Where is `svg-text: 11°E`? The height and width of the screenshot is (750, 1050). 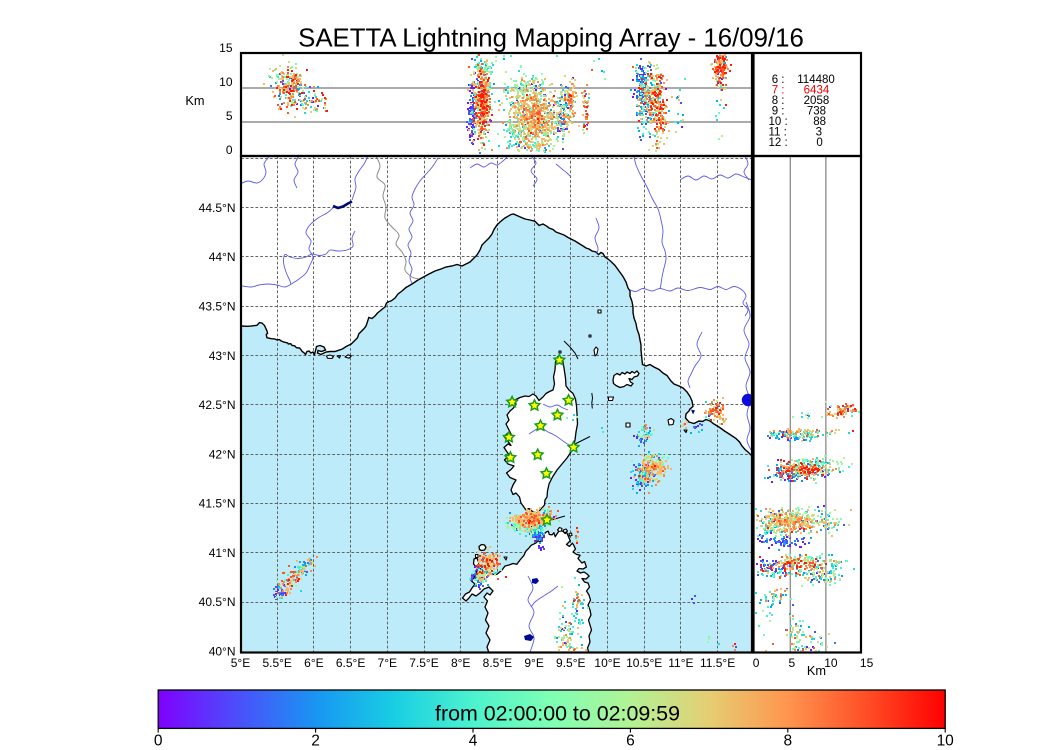
svg-text: 11°E is located at coordinates (680, 663).